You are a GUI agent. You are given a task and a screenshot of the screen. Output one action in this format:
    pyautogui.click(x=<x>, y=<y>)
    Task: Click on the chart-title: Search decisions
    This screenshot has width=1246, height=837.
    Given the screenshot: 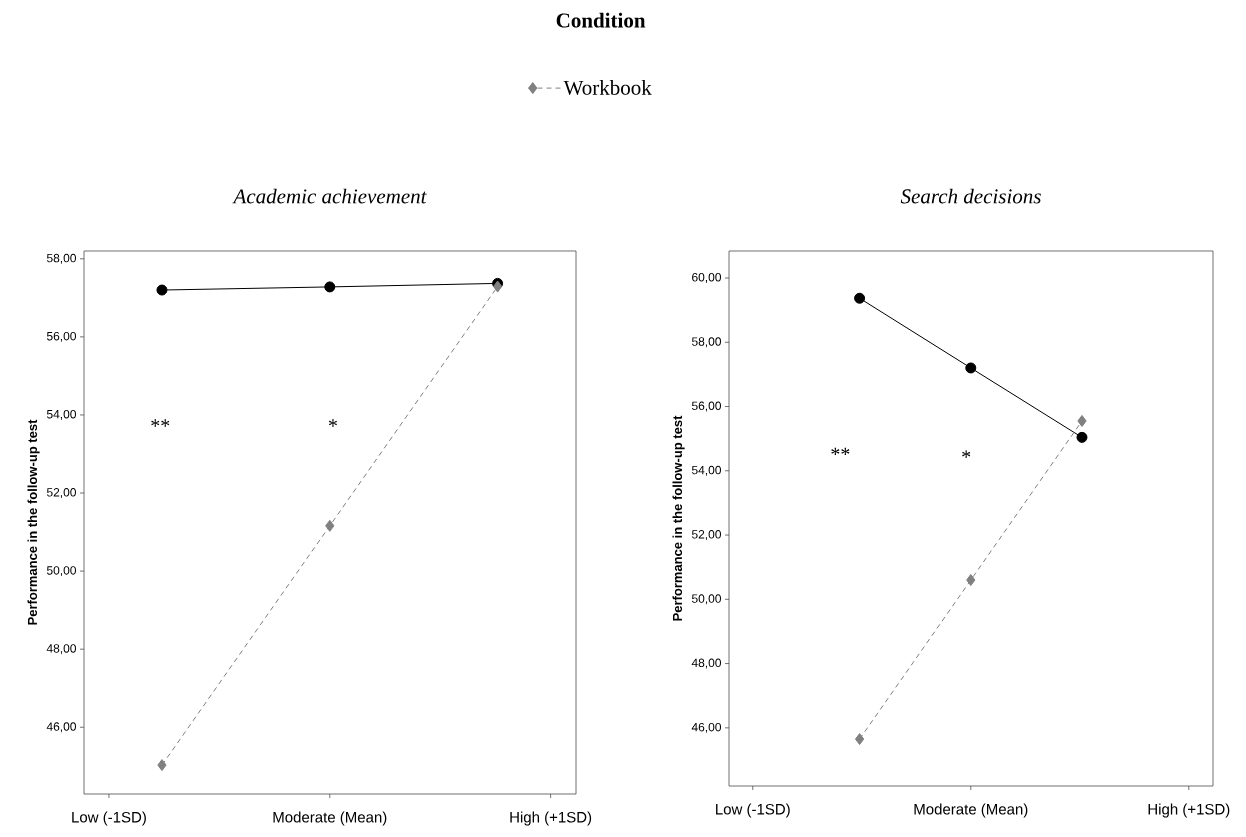 What is the action you would take?
    pyautogui.click(x=970, y=196)
    